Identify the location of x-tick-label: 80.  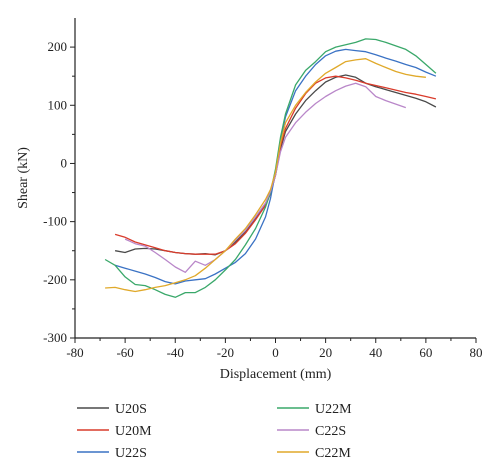
(476, 352).